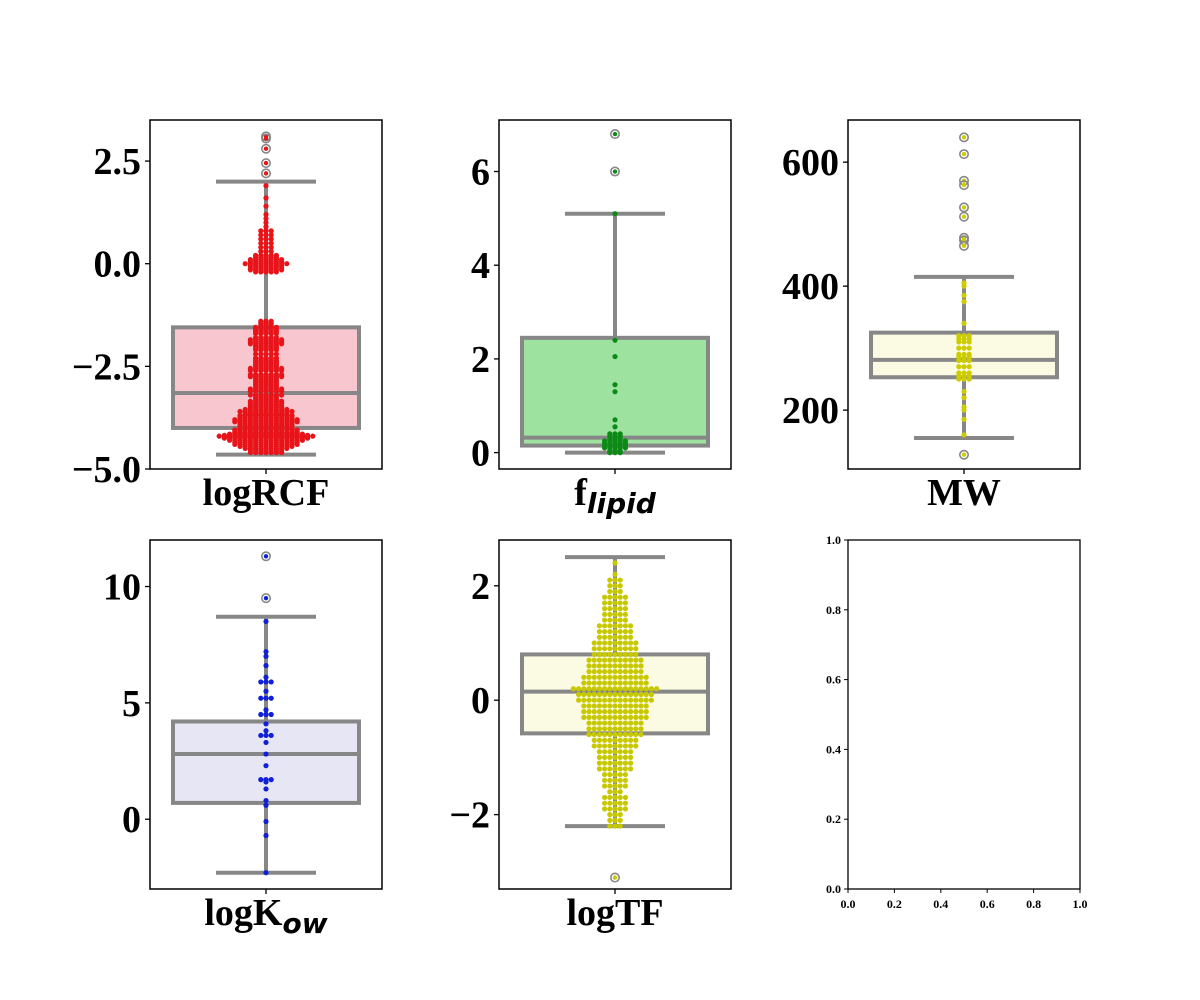 The width and height of the screenshot is (1200, 1000). I want to click on y-tick-label: 10, so click(122, 588).